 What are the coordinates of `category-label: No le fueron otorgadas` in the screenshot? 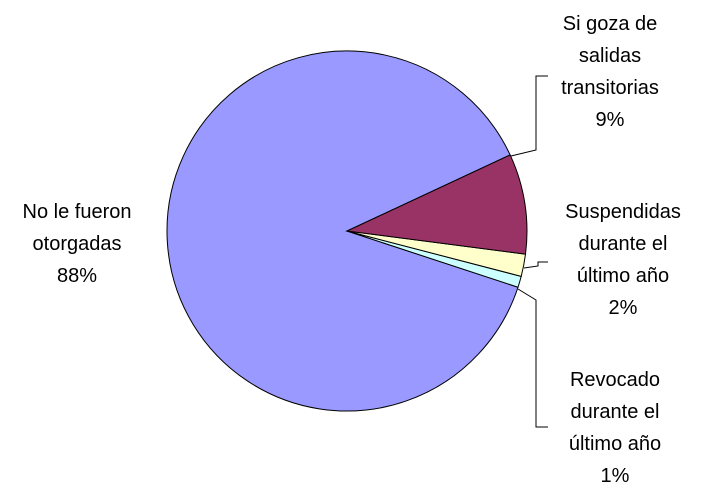 It's located at (77, 228).